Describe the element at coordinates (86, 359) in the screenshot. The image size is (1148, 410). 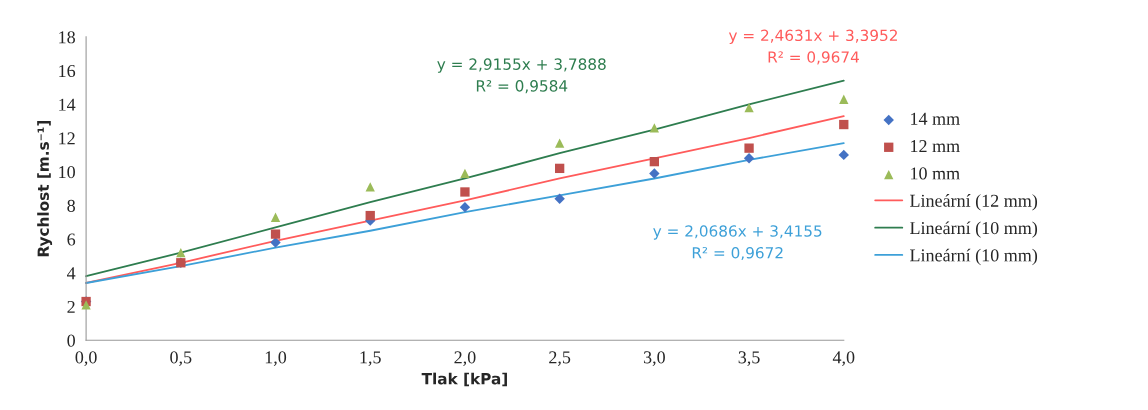
I see `x-tick-label: 0,0` at that location.